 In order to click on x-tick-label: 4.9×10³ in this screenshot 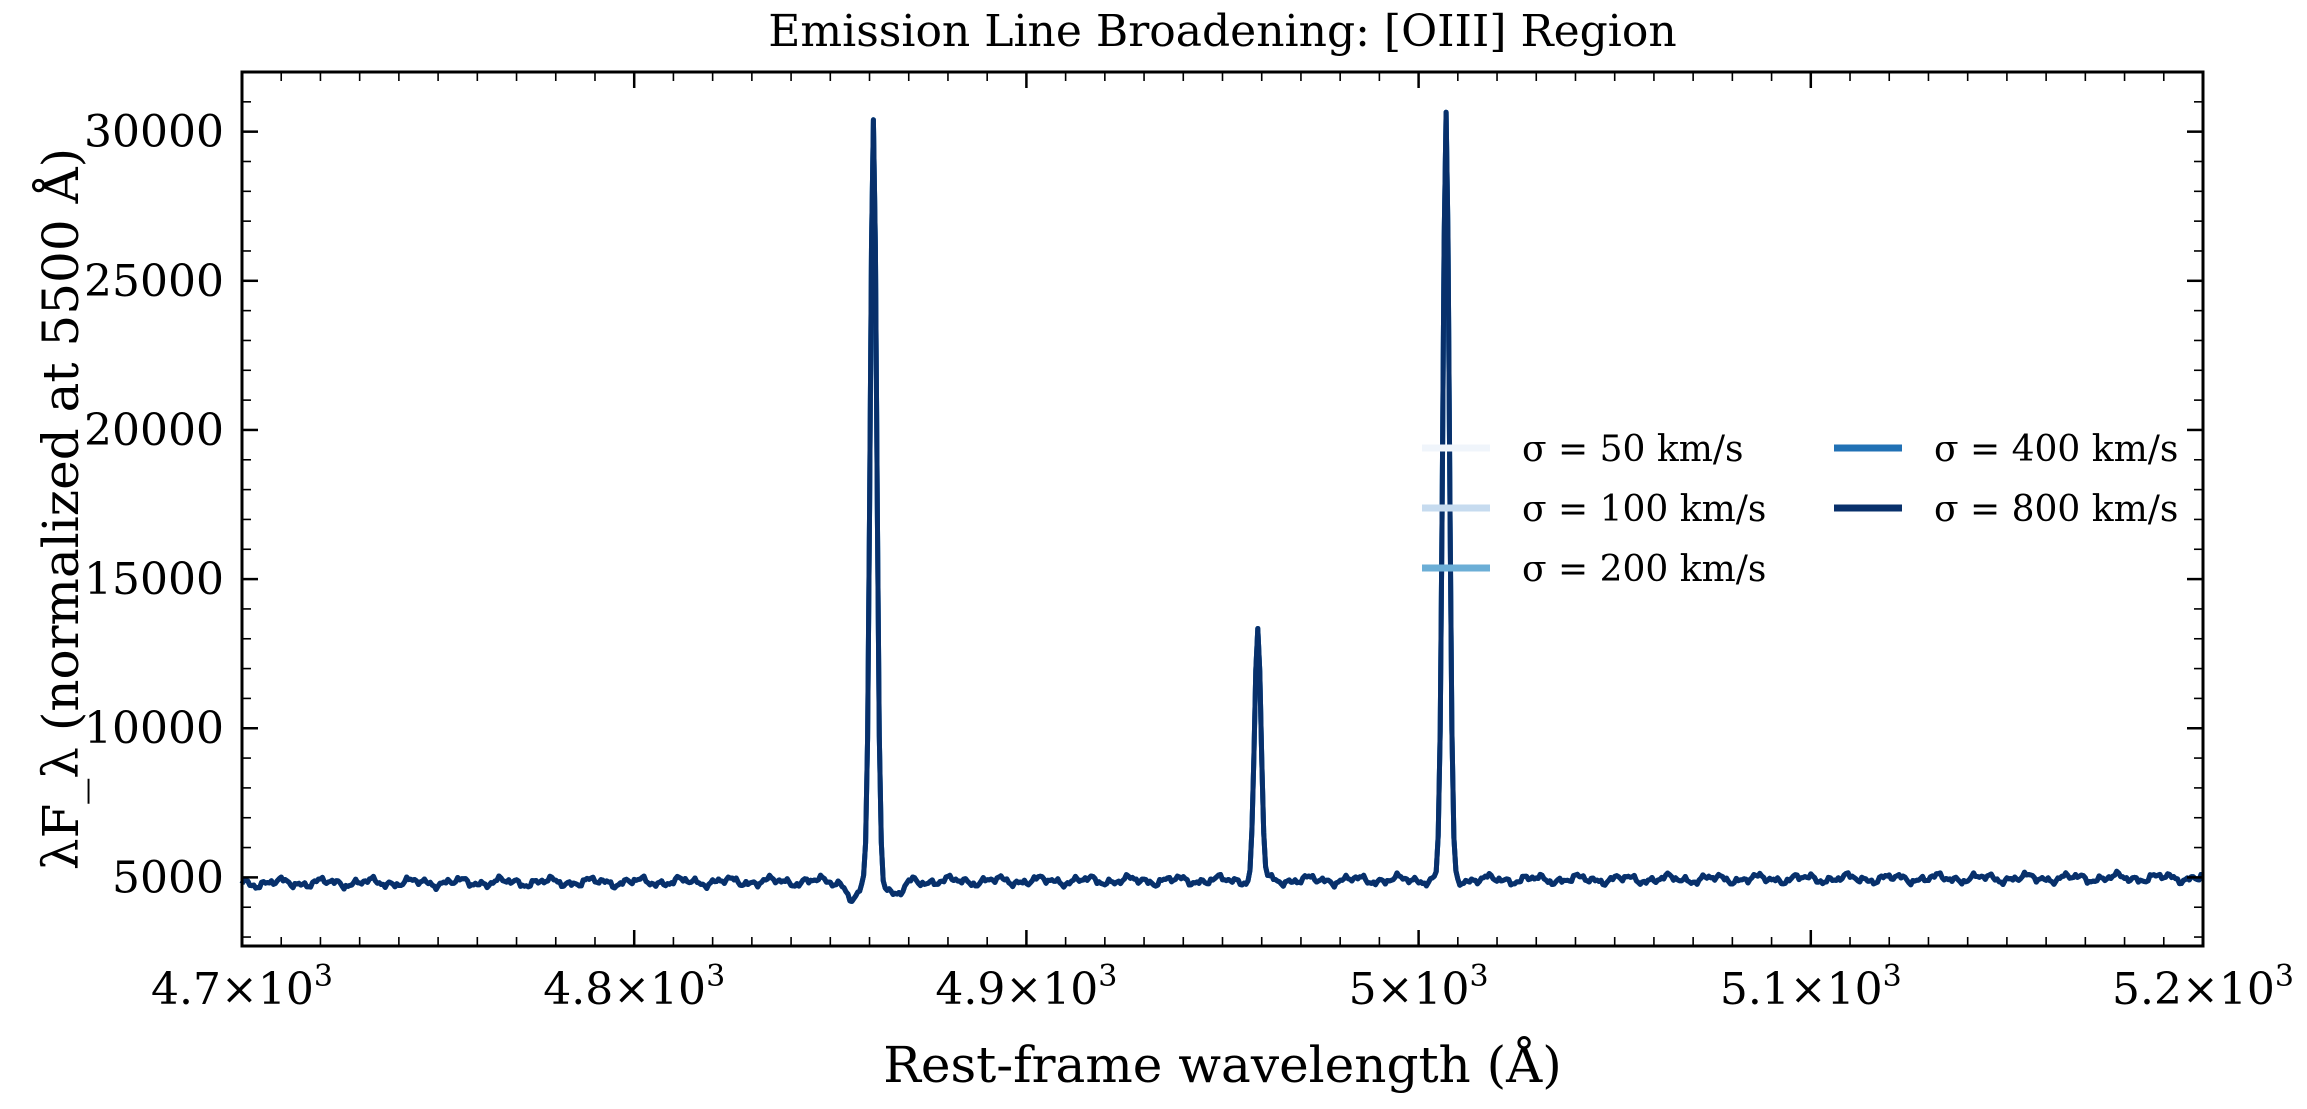, I will do `click(1026, 987)`.